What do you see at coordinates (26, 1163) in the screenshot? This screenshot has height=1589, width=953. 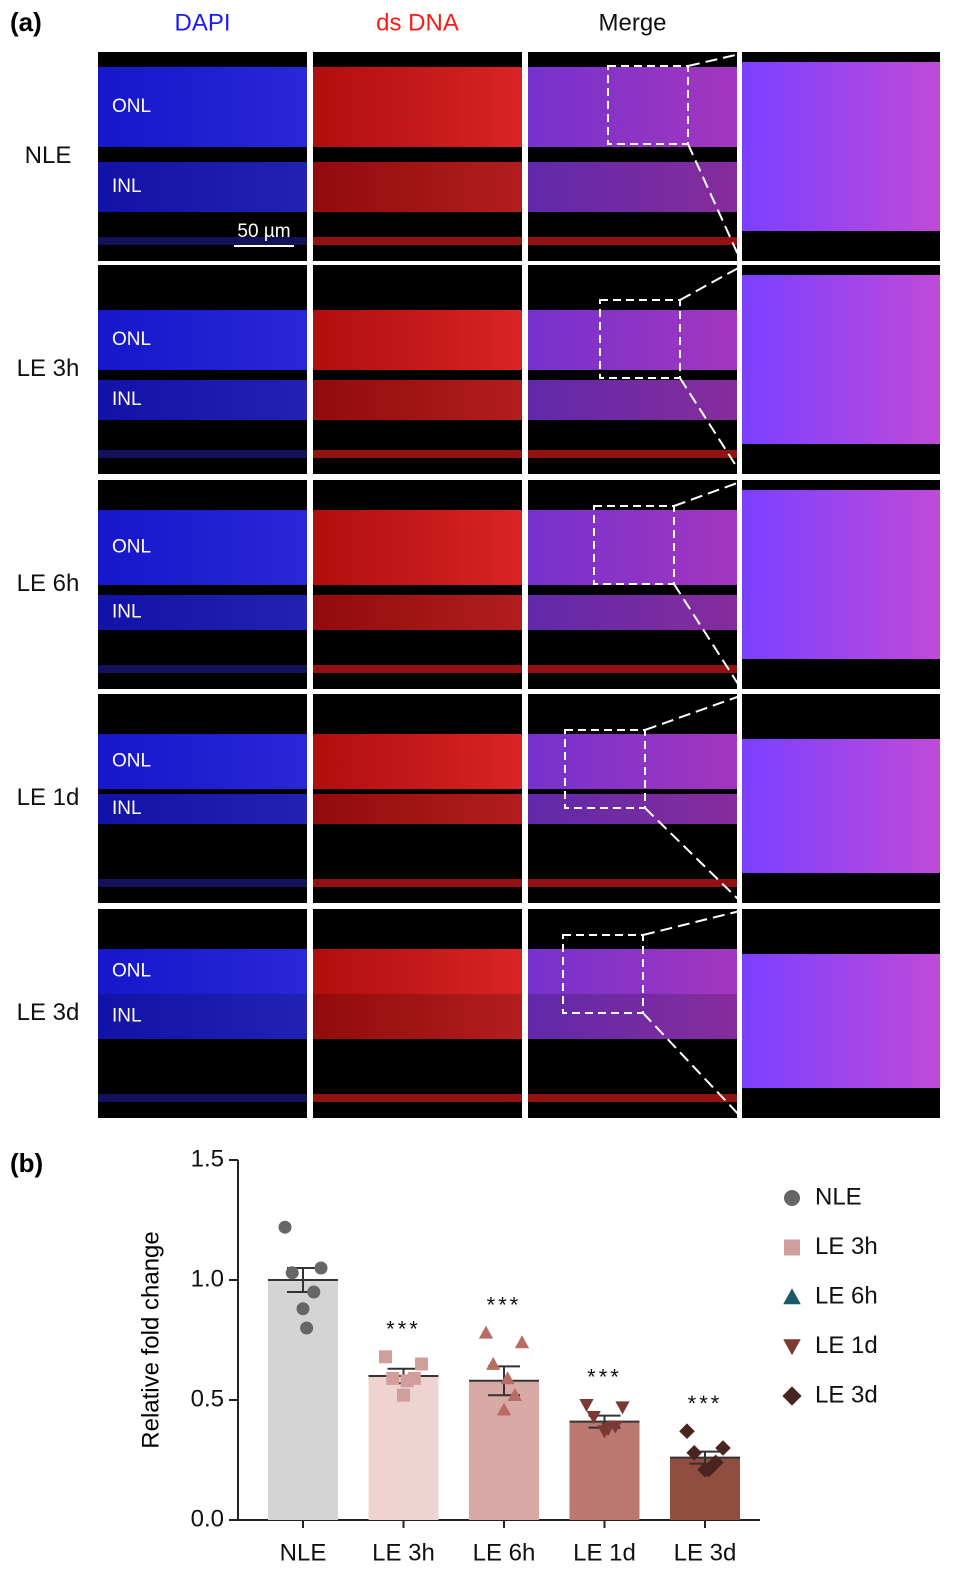 I see `panel-label: (b)` at bounding box center [26, 1163].